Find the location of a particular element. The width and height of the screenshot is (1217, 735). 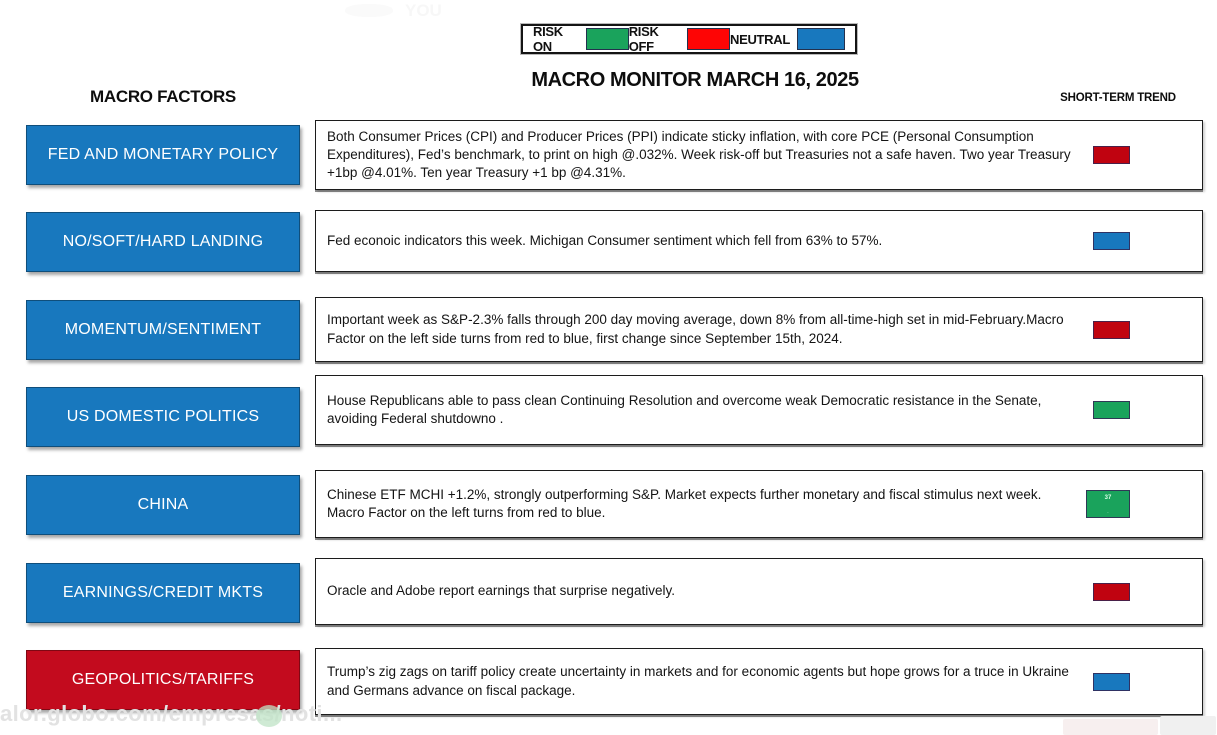

risk-legend: RISK ON RISK OFF NEUTRAL is located at coordinates (689, 39).